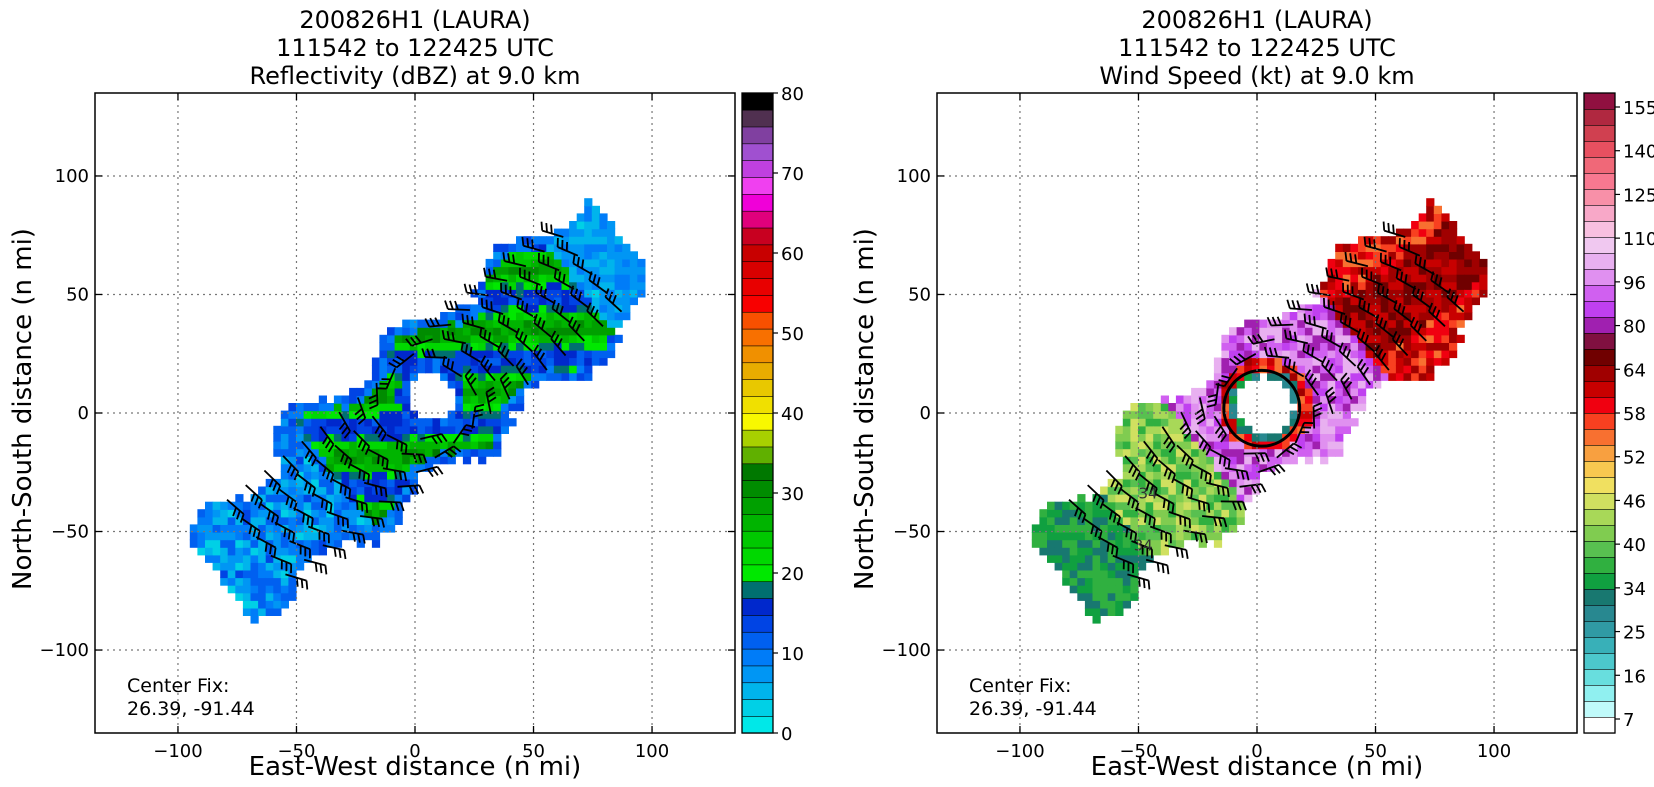 The height and width of the screenshot is (787, 1654). I want to click on colorbar-tick-label: 20, so click(792, 574).